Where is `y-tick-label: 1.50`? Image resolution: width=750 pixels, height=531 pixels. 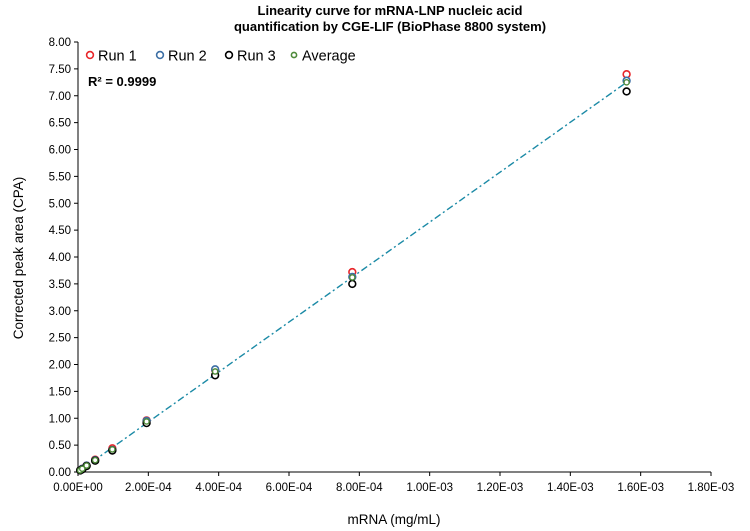
y-tick-label: 1.50 is located at coordinates (60, 392).